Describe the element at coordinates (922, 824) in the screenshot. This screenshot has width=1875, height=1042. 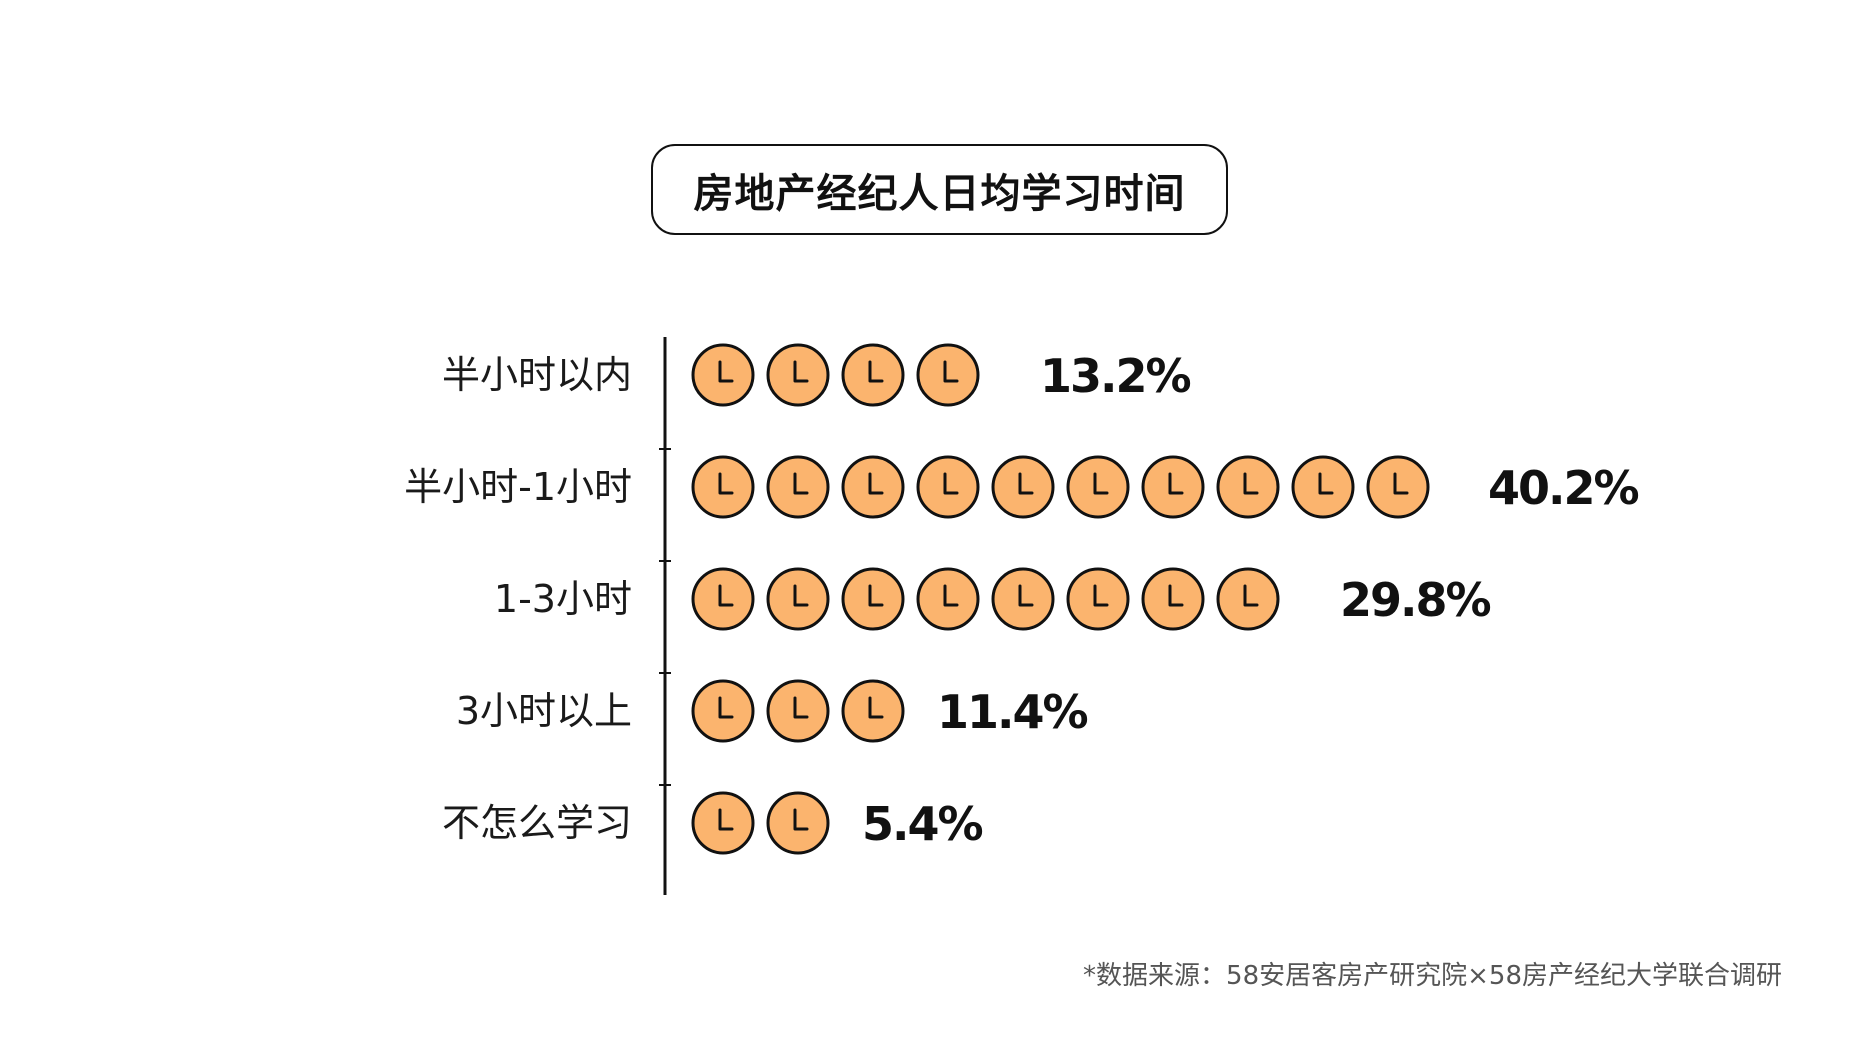
I see `value-label: 5.4%` at that location.